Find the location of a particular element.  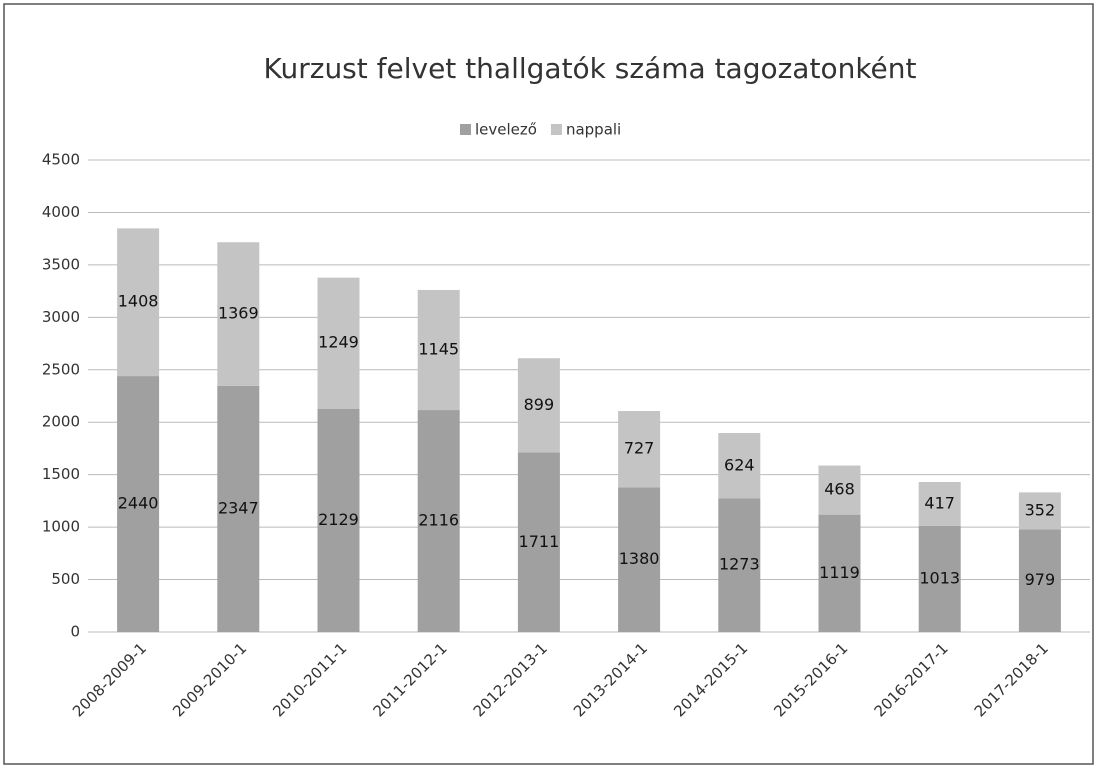

data-label: 624 is located at coordinates (739, 464).